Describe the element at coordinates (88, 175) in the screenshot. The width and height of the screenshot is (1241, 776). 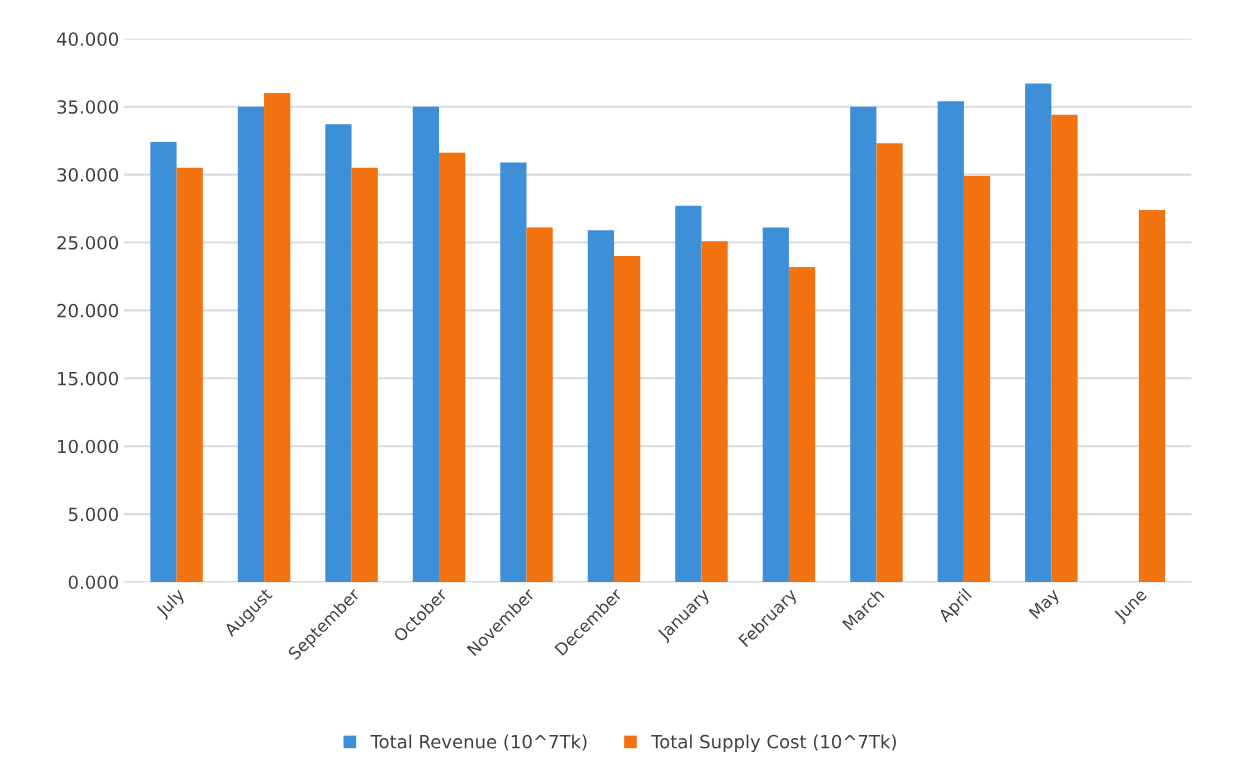
I see `y-tick-label: 30.000` at that location.